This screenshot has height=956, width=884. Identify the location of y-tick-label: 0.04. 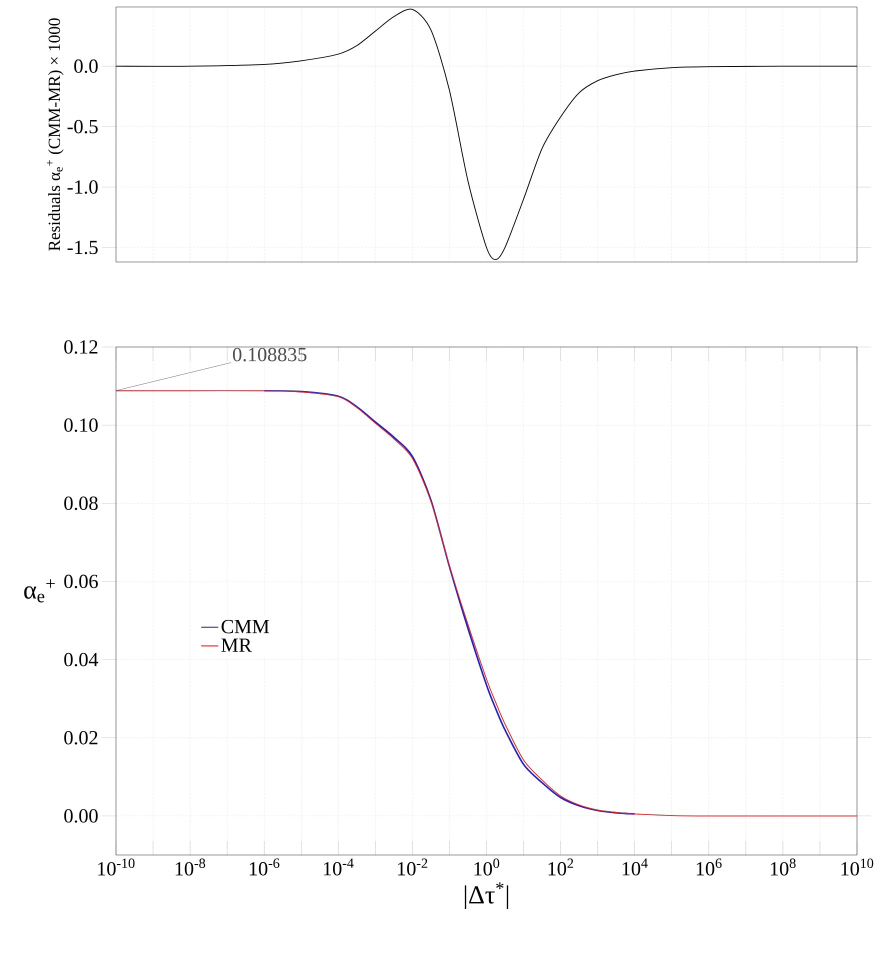
(81, 659).